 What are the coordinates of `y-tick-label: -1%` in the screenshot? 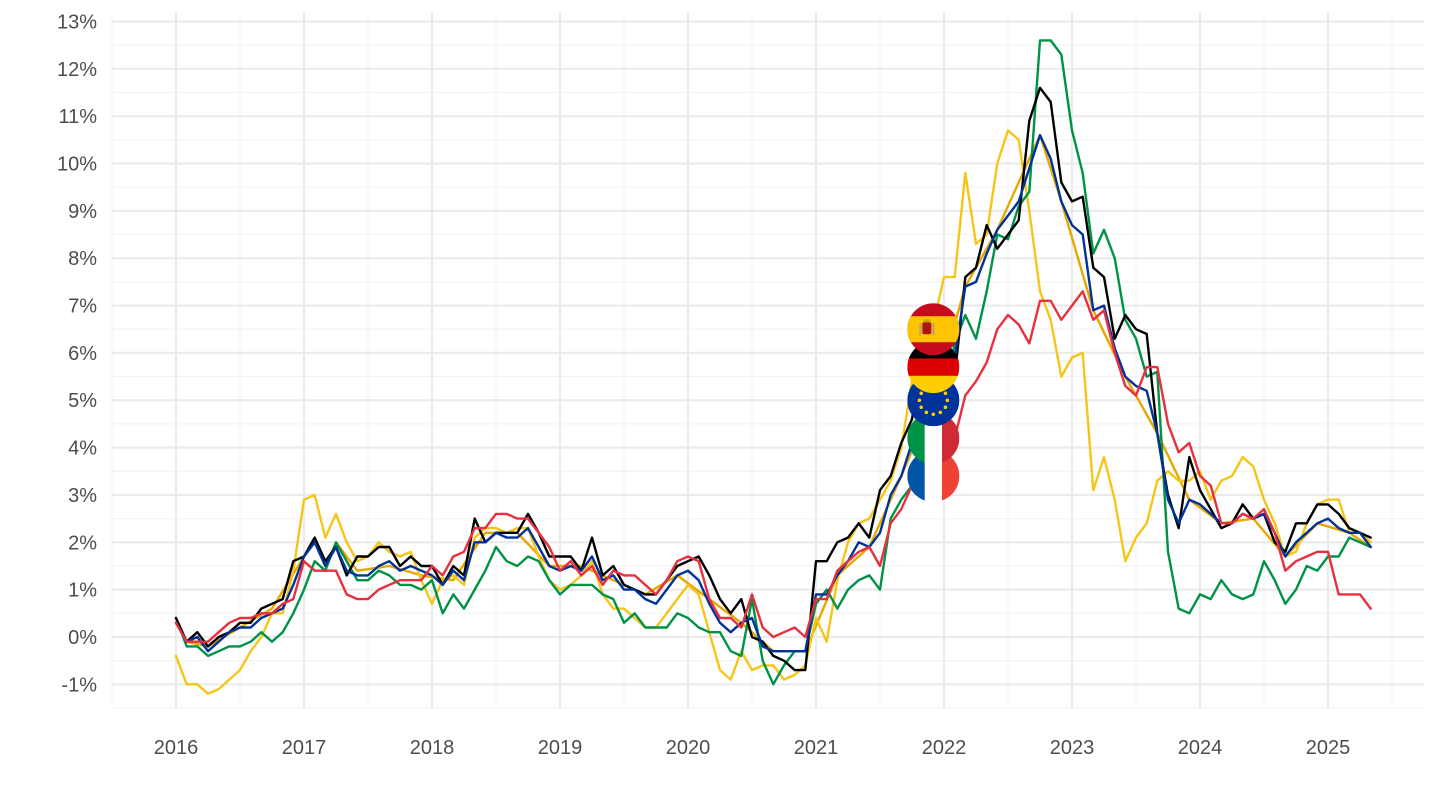 It's located at (79, 685).